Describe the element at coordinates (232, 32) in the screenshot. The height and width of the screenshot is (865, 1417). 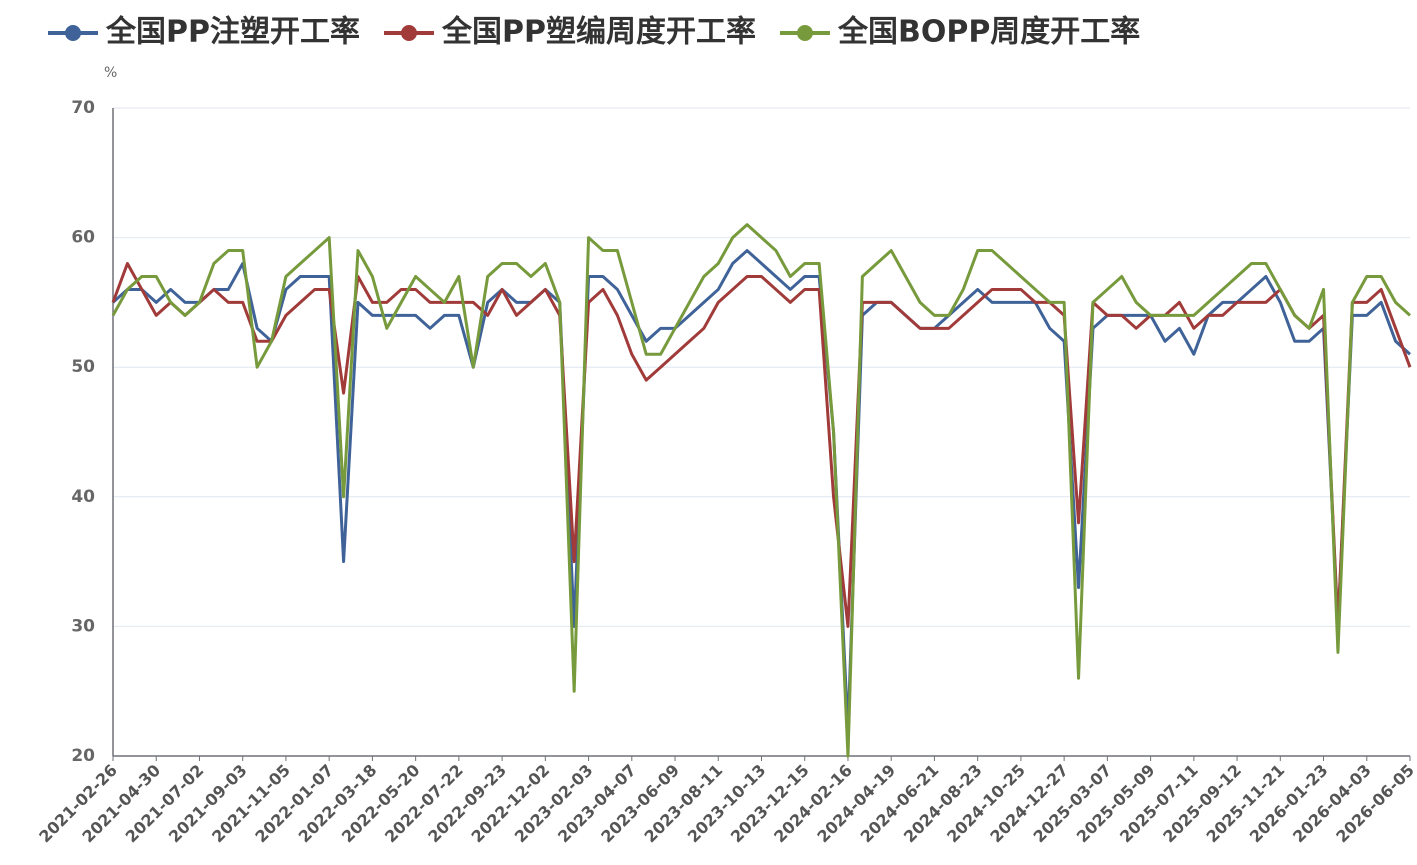
I see `legend-label: 全国PP注塑开工率` at that location.